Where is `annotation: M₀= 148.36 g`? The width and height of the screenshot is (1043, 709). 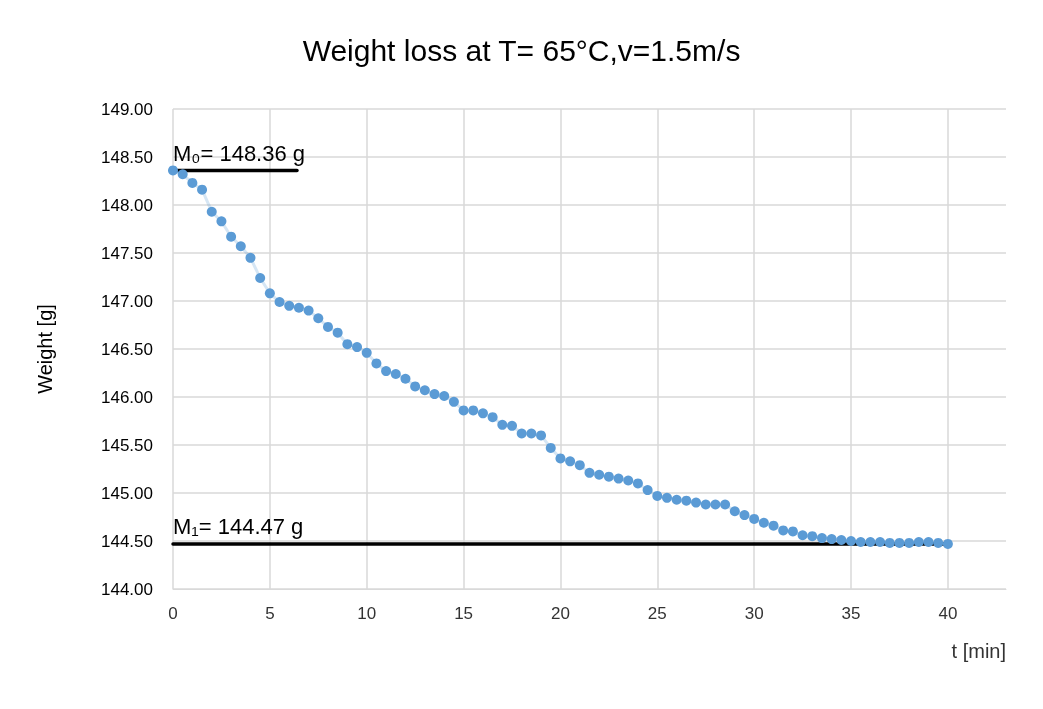 annotation: M₀= 148.36 g is located at coordinates (239, 153).